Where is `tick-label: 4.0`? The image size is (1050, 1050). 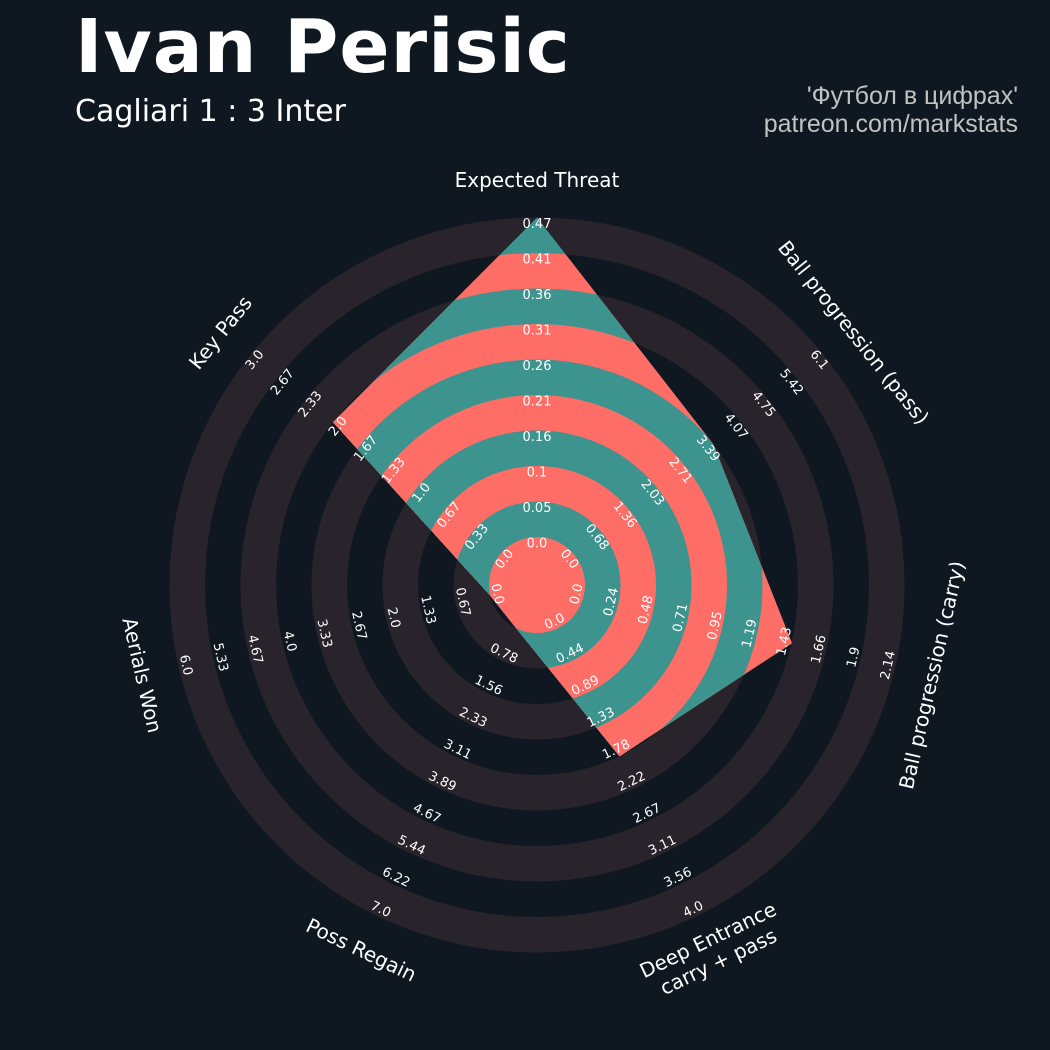 tick-label: 4.0 is located at coordinates (289, 642).